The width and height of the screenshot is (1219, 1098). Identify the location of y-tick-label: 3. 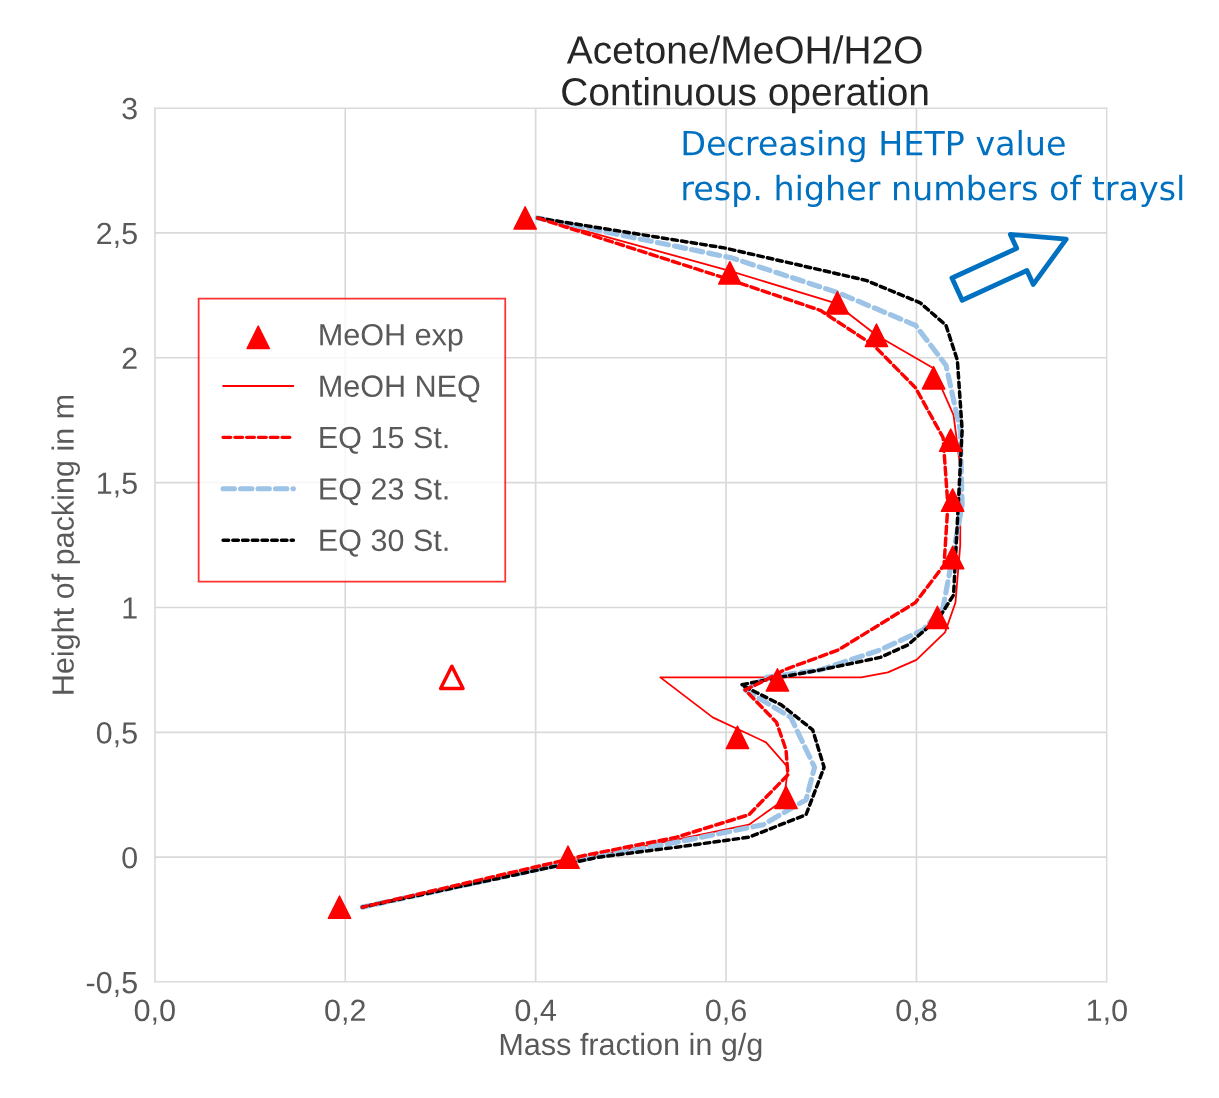
(129, 108).